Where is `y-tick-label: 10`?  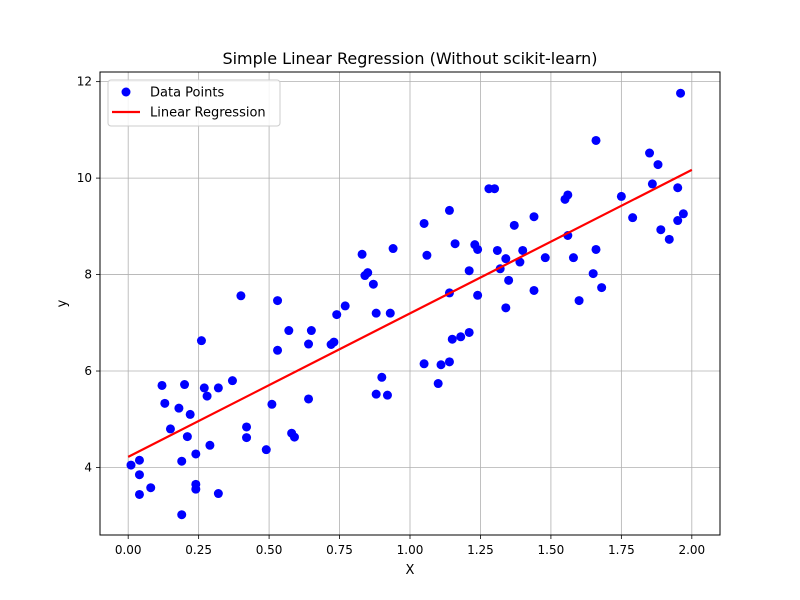
y-tick-label: 10 is located at coordinates (84, 178).